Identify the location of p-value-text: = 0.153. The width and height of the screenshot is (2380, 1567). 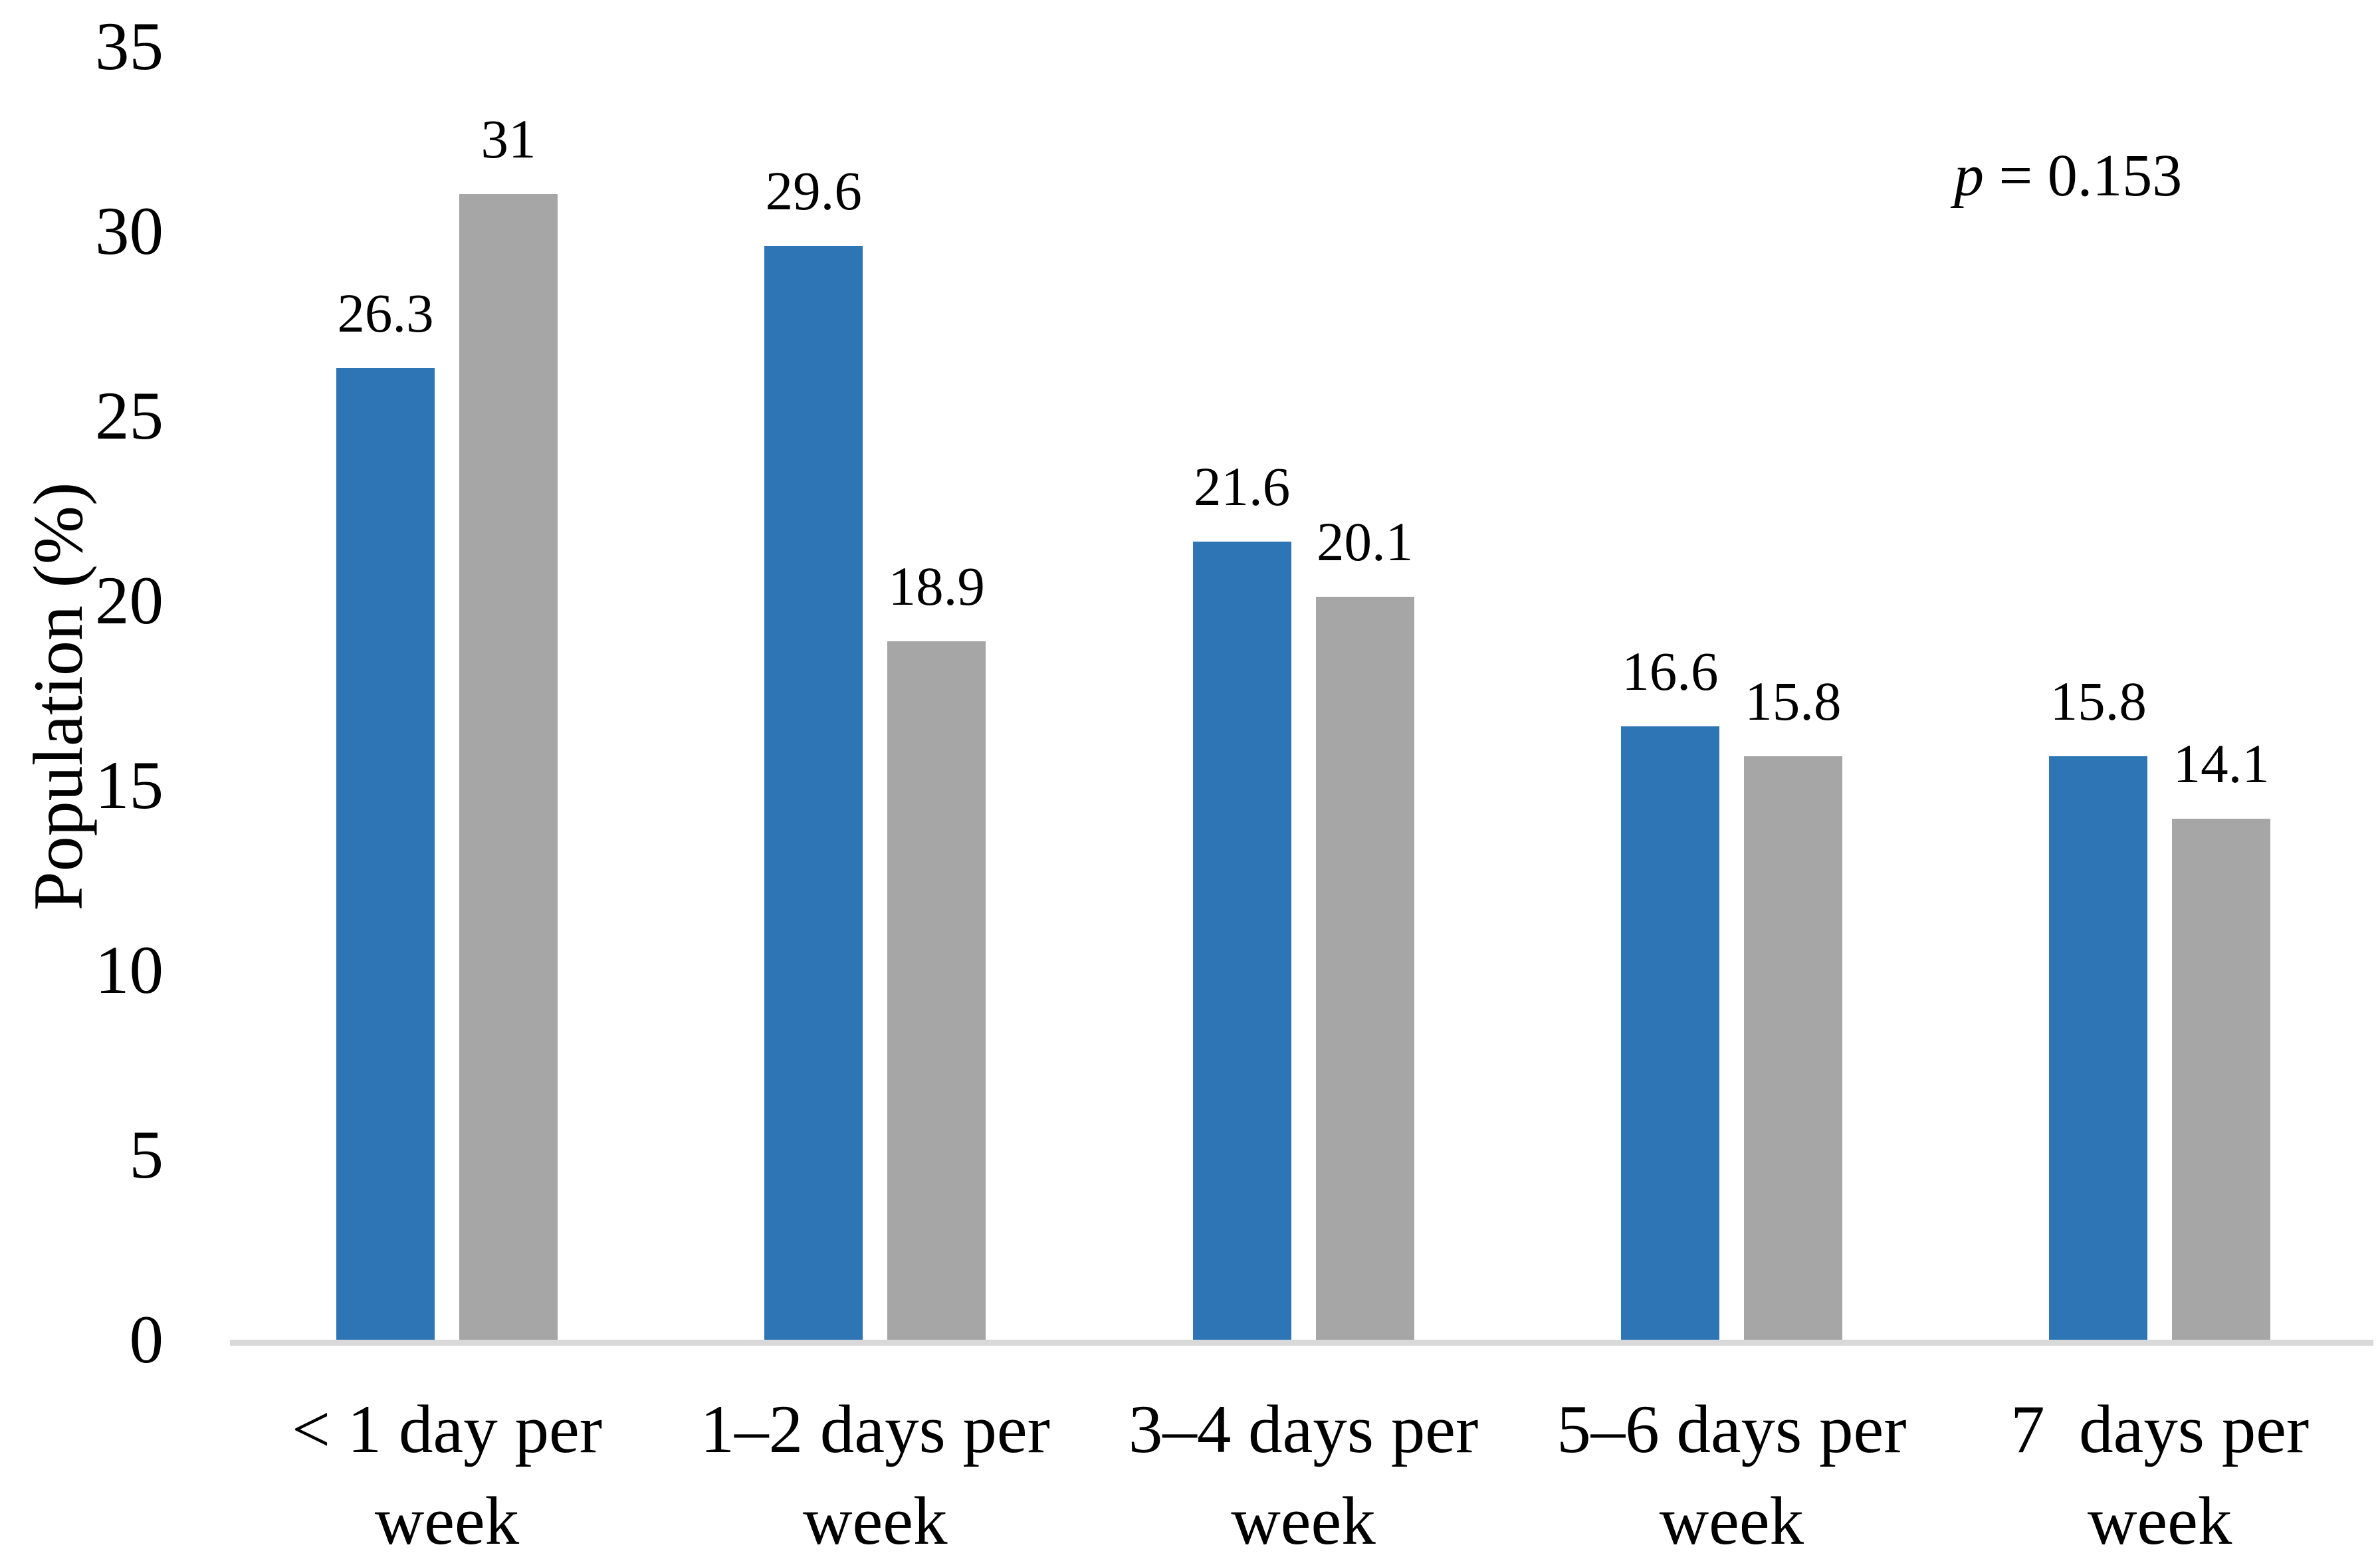
(2083, 176).